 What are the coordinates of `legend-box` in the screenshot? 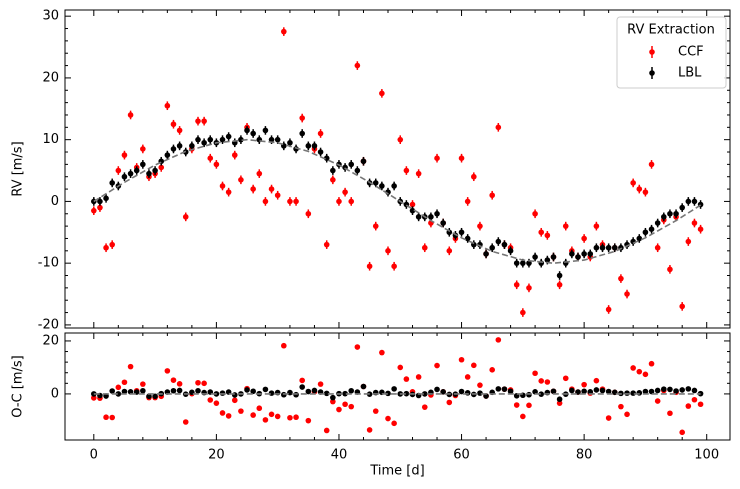 It's located at (671, 52).